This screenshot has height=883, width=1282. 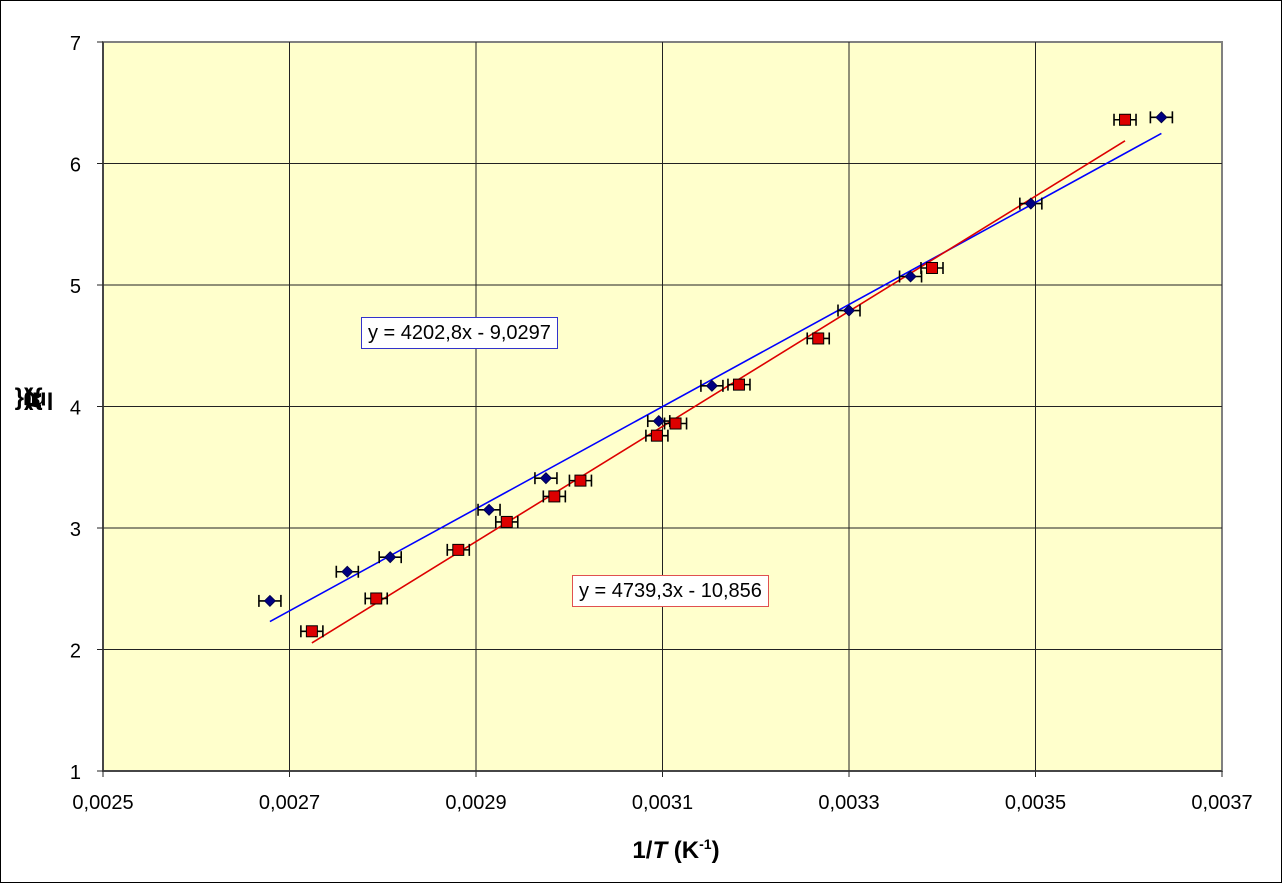 What do you see at coordinates (75, 44) in the screenshot?
I see `y-tick-label: 7` at bounding box center [75, 44].